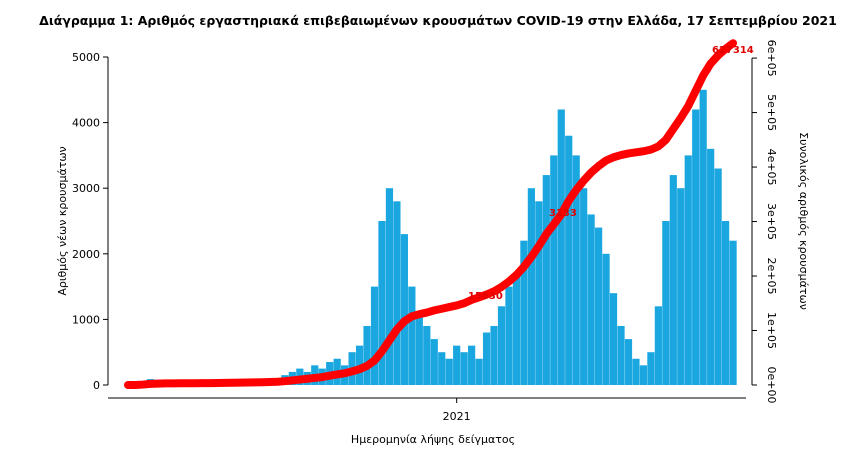 Image resolution: width=846 pixels, height=458 pixels. What do you see at coordinates (771, 385) in the screenshot?
I see `y2-tick-label: 0e+00` at bounding box center [771, 385].